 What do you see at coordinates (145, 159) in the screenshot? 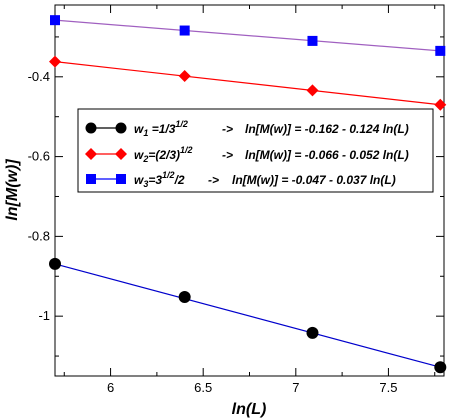
I see `legend-subscript: 2` at bounding box center [145, 159].